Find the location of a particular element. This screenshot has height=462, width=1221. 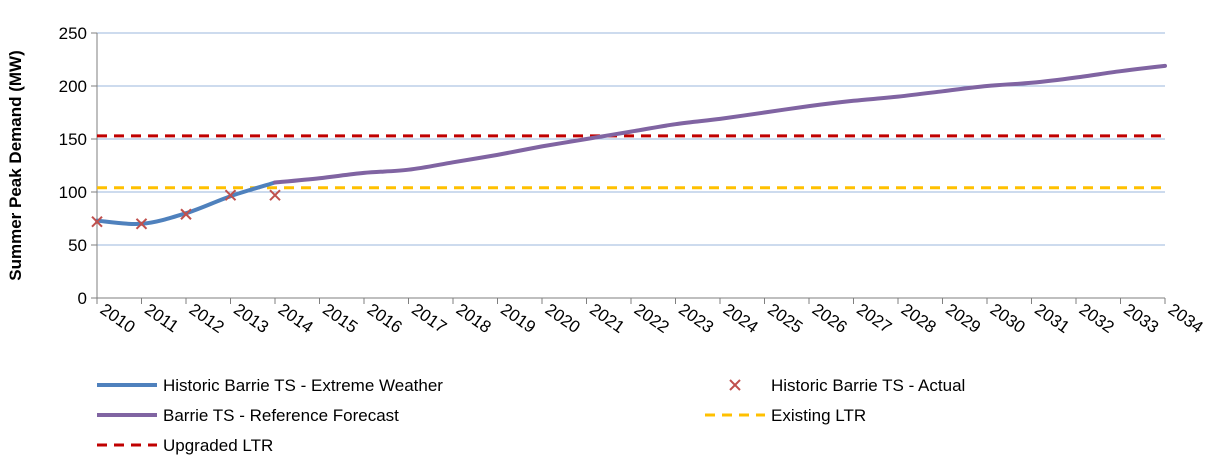

legend-label: Existing LTR is located at coordinates (818, 415).